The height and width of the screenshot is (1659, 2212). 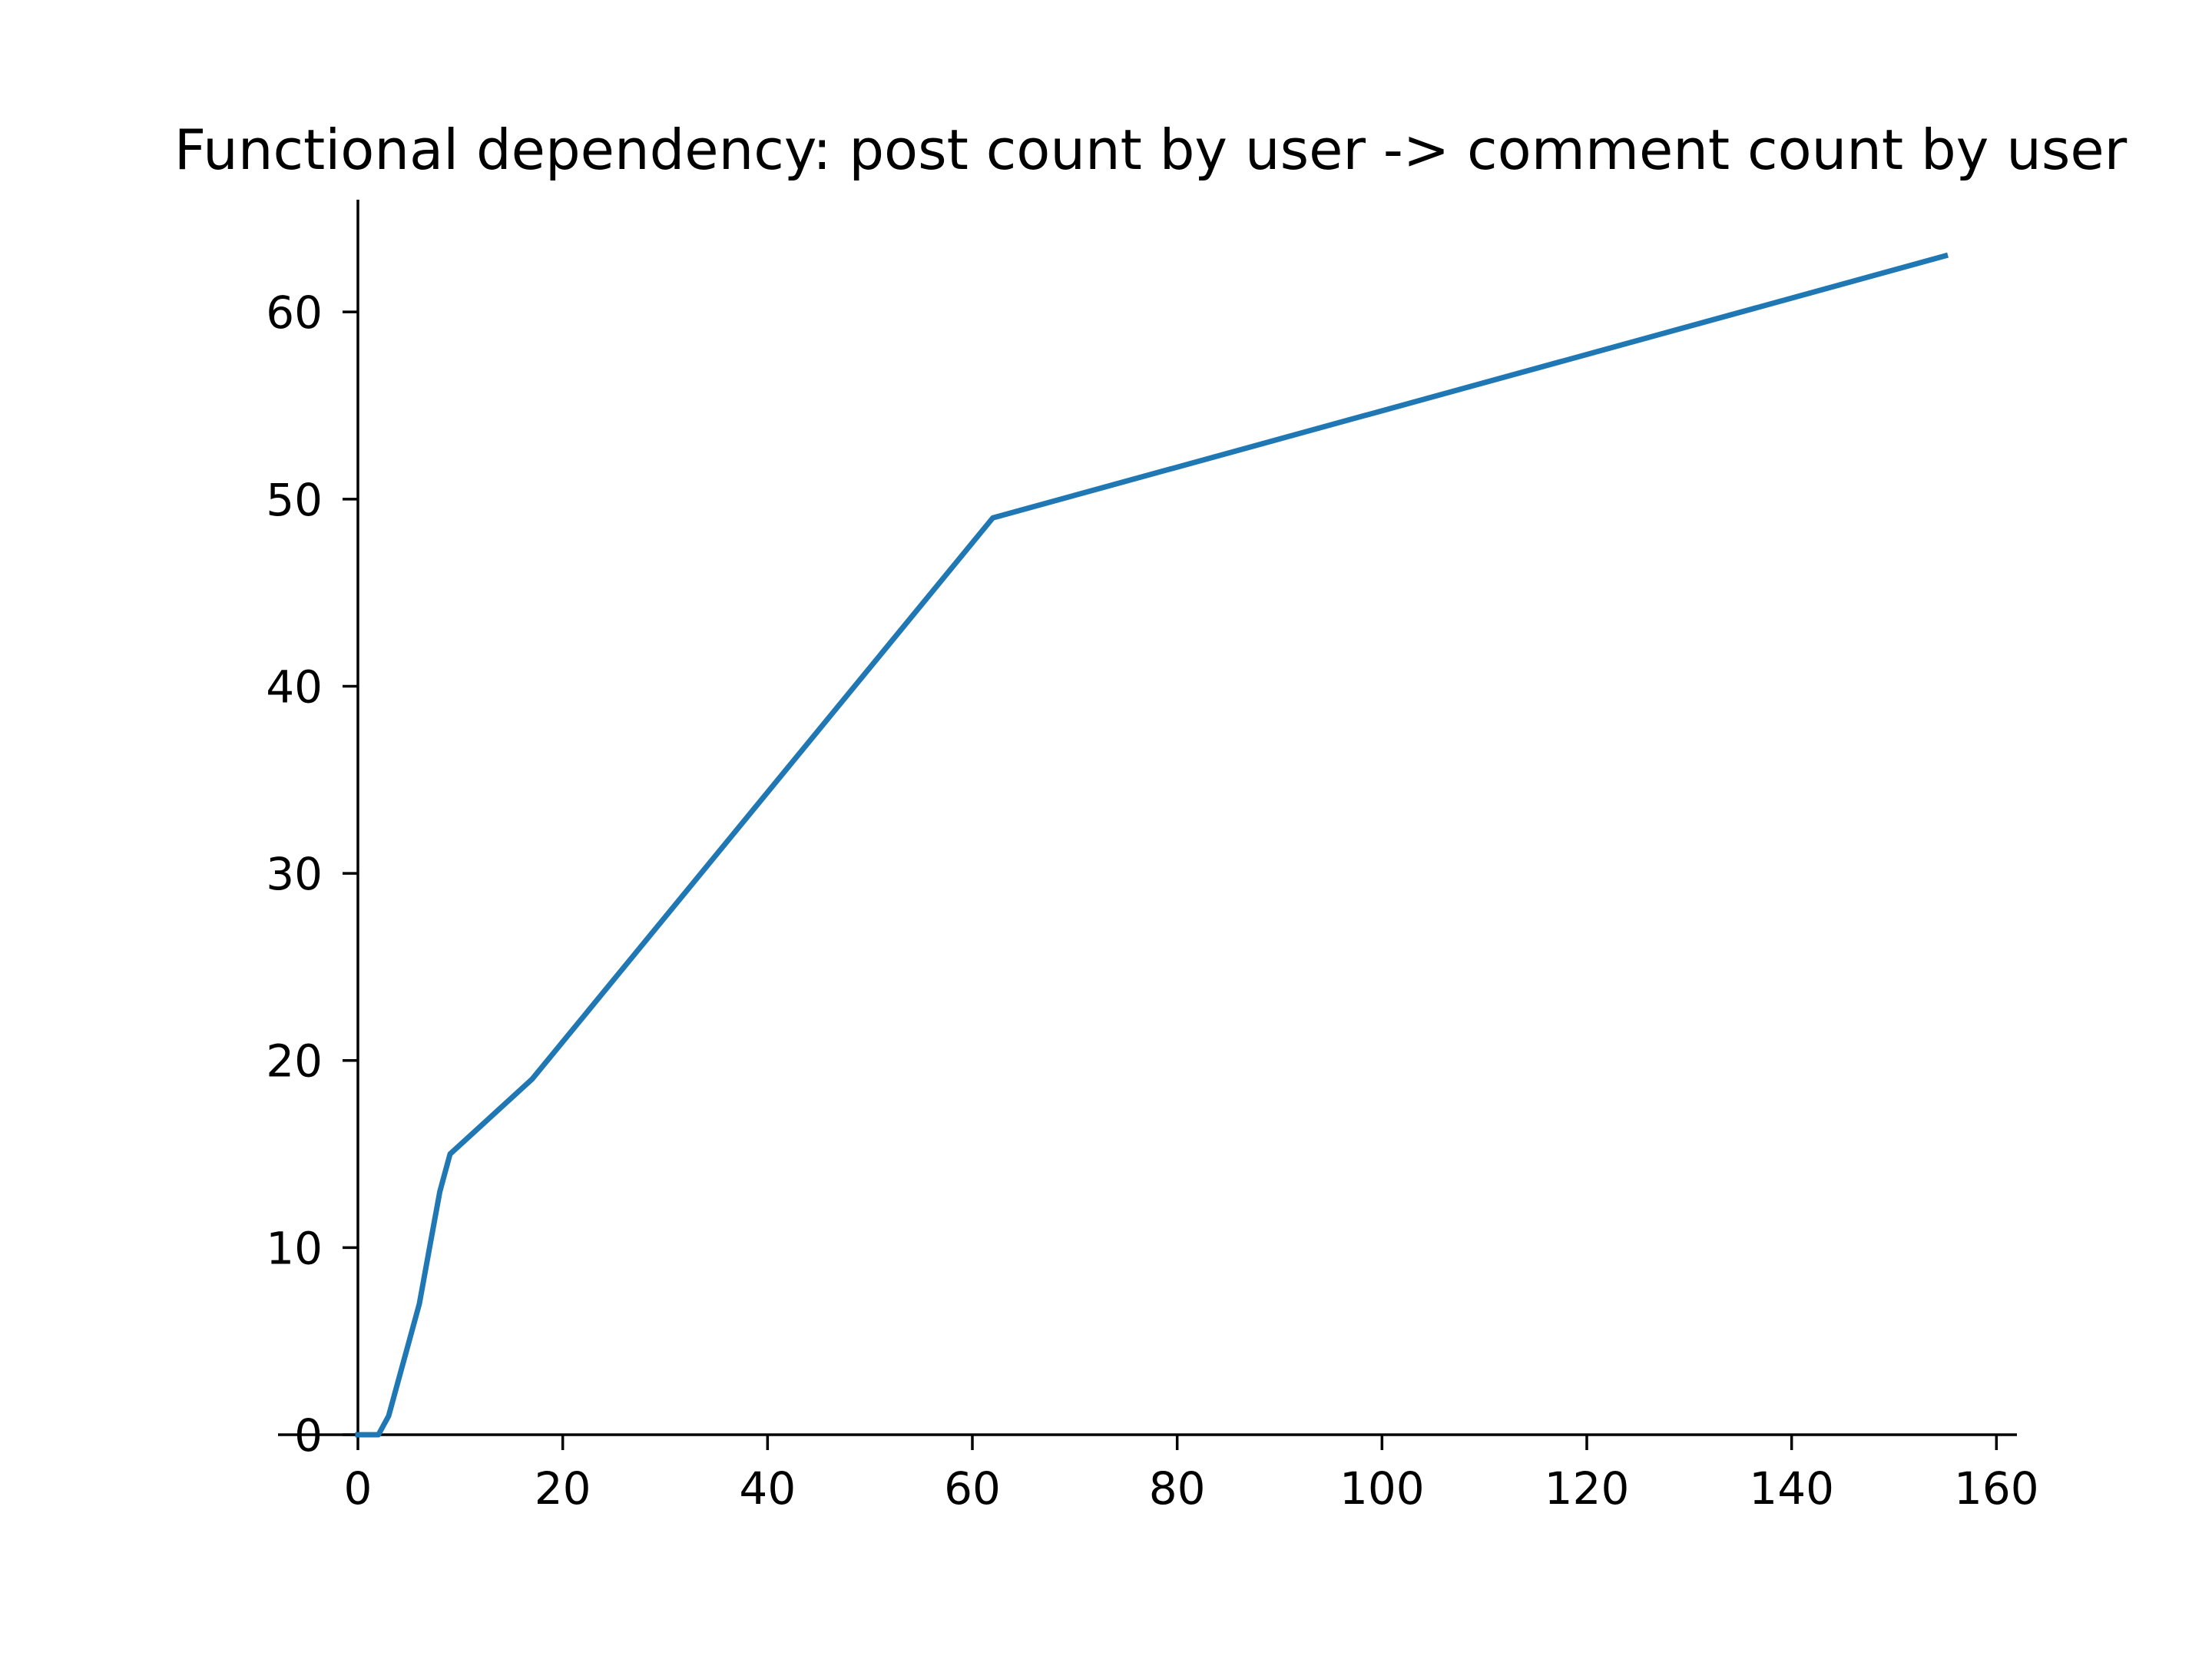 I want to click on x-tick-label: 120, so click(x=1588, y=1488).